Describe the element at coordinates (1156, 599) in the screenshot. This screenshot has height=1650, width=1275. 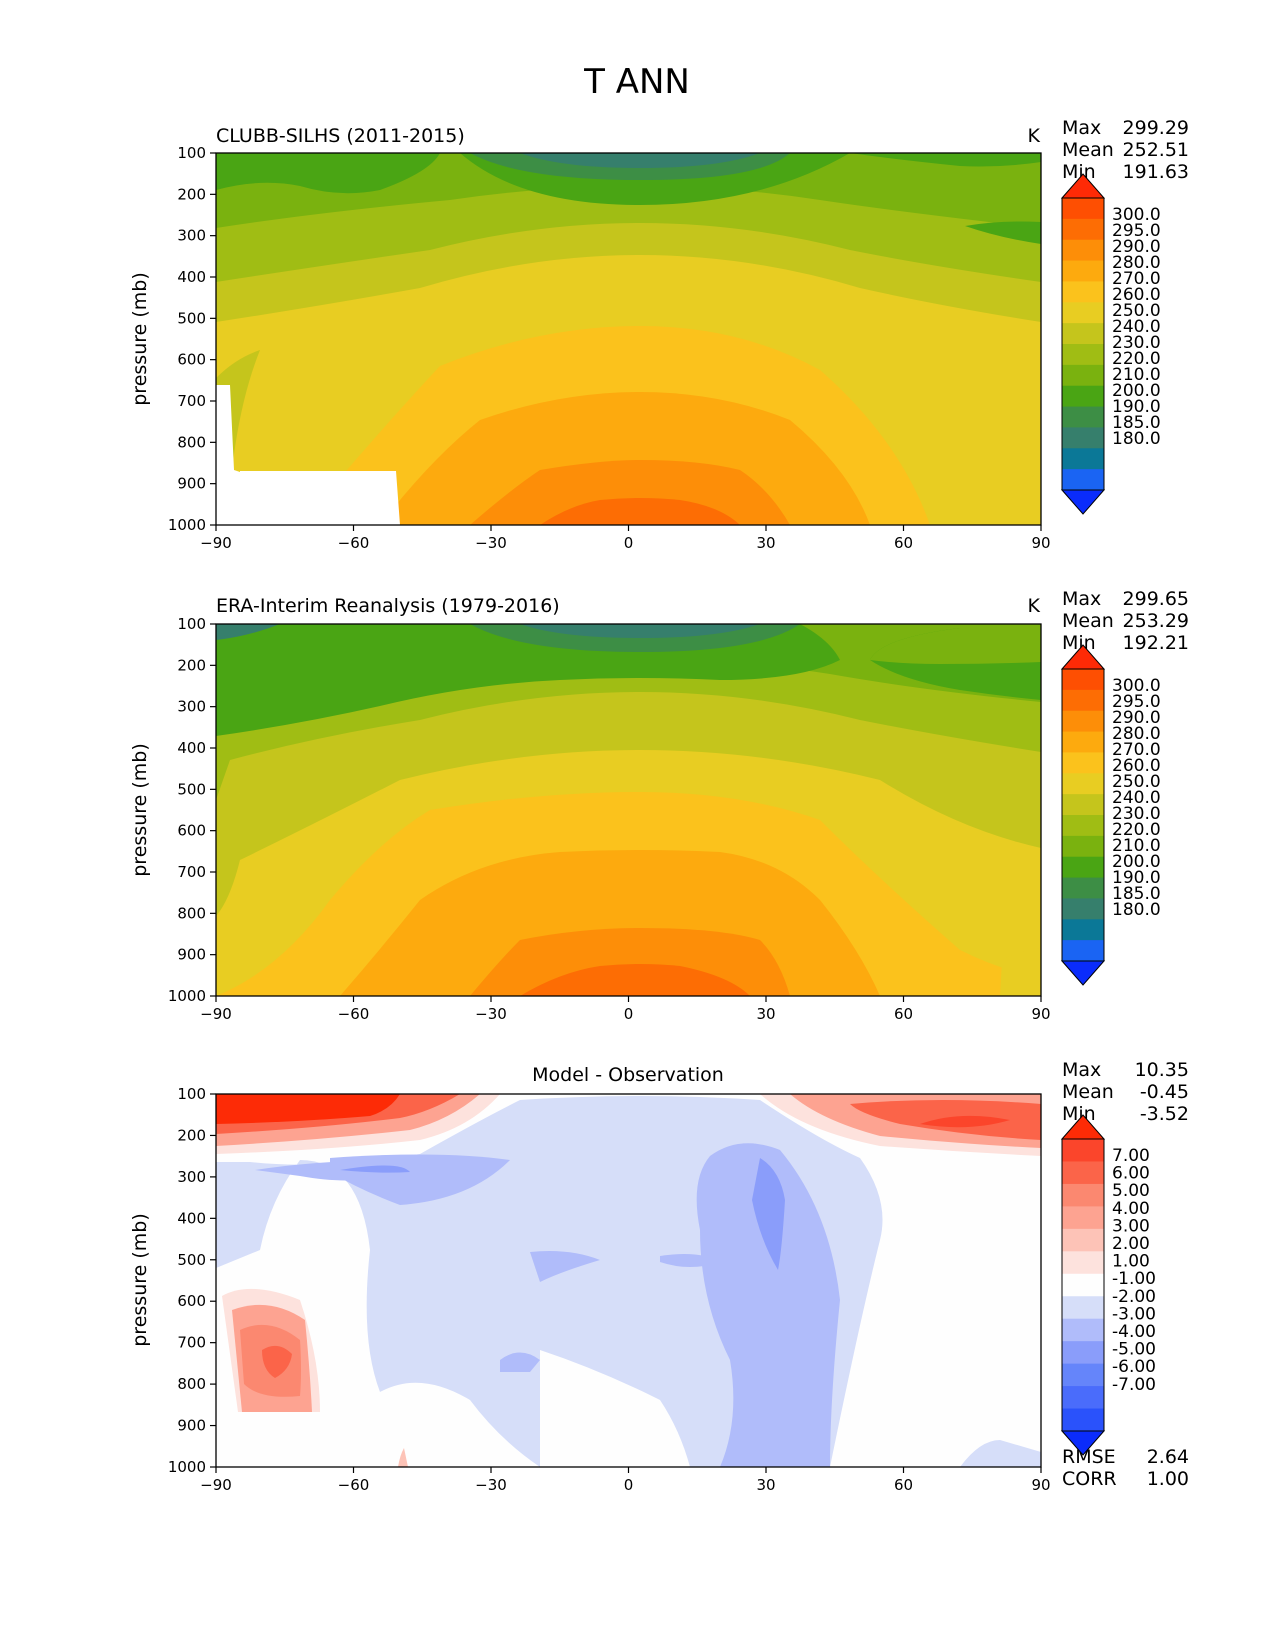
I see `stat-value: 299.65` at that location.